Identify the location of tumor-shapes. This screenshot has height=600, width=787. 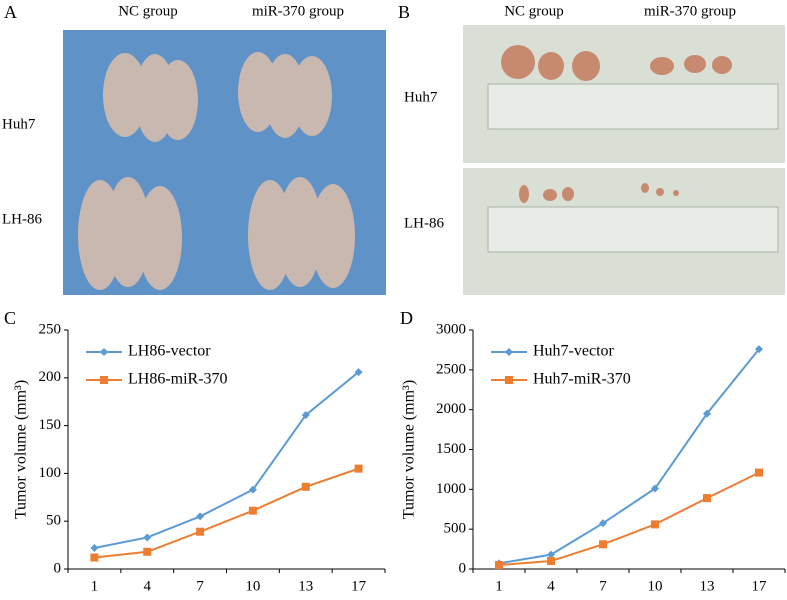
(616, 124).